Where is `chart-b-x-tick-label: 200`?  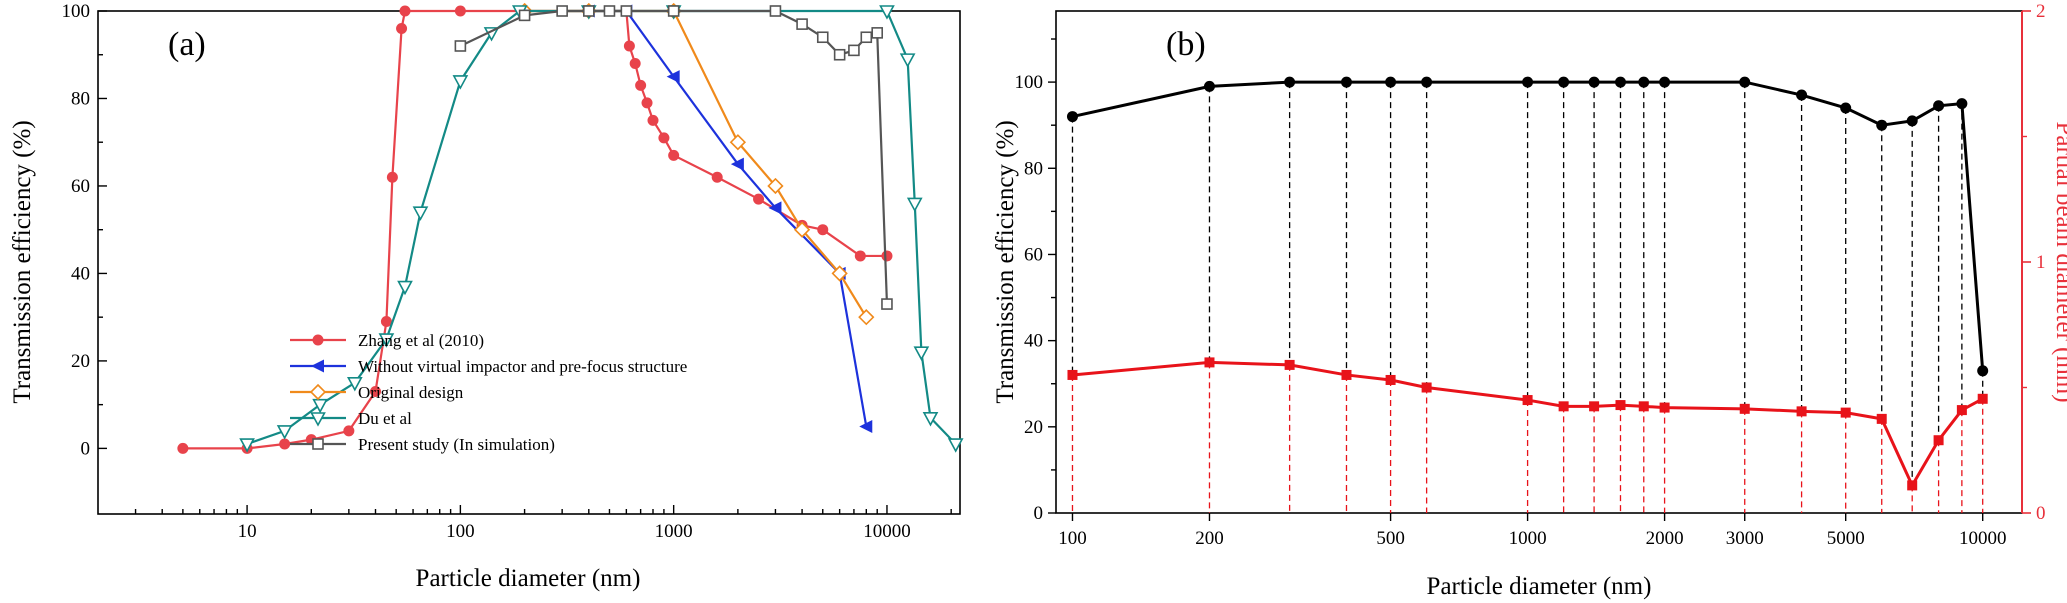 chart-b-x-tick-label: 200 is located at coordinates (1209, 538).